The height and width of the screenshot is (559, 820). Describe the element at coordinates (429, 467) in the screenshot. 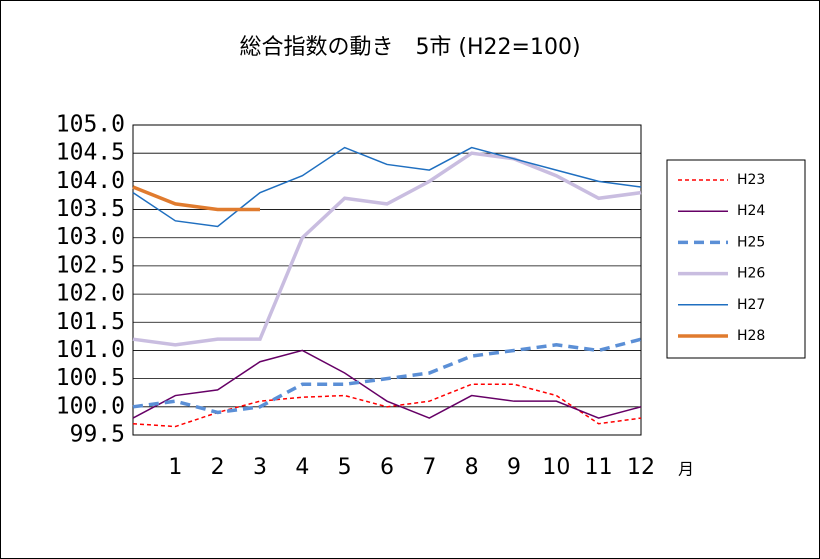

I see `x-tick-label: 7` at that location.